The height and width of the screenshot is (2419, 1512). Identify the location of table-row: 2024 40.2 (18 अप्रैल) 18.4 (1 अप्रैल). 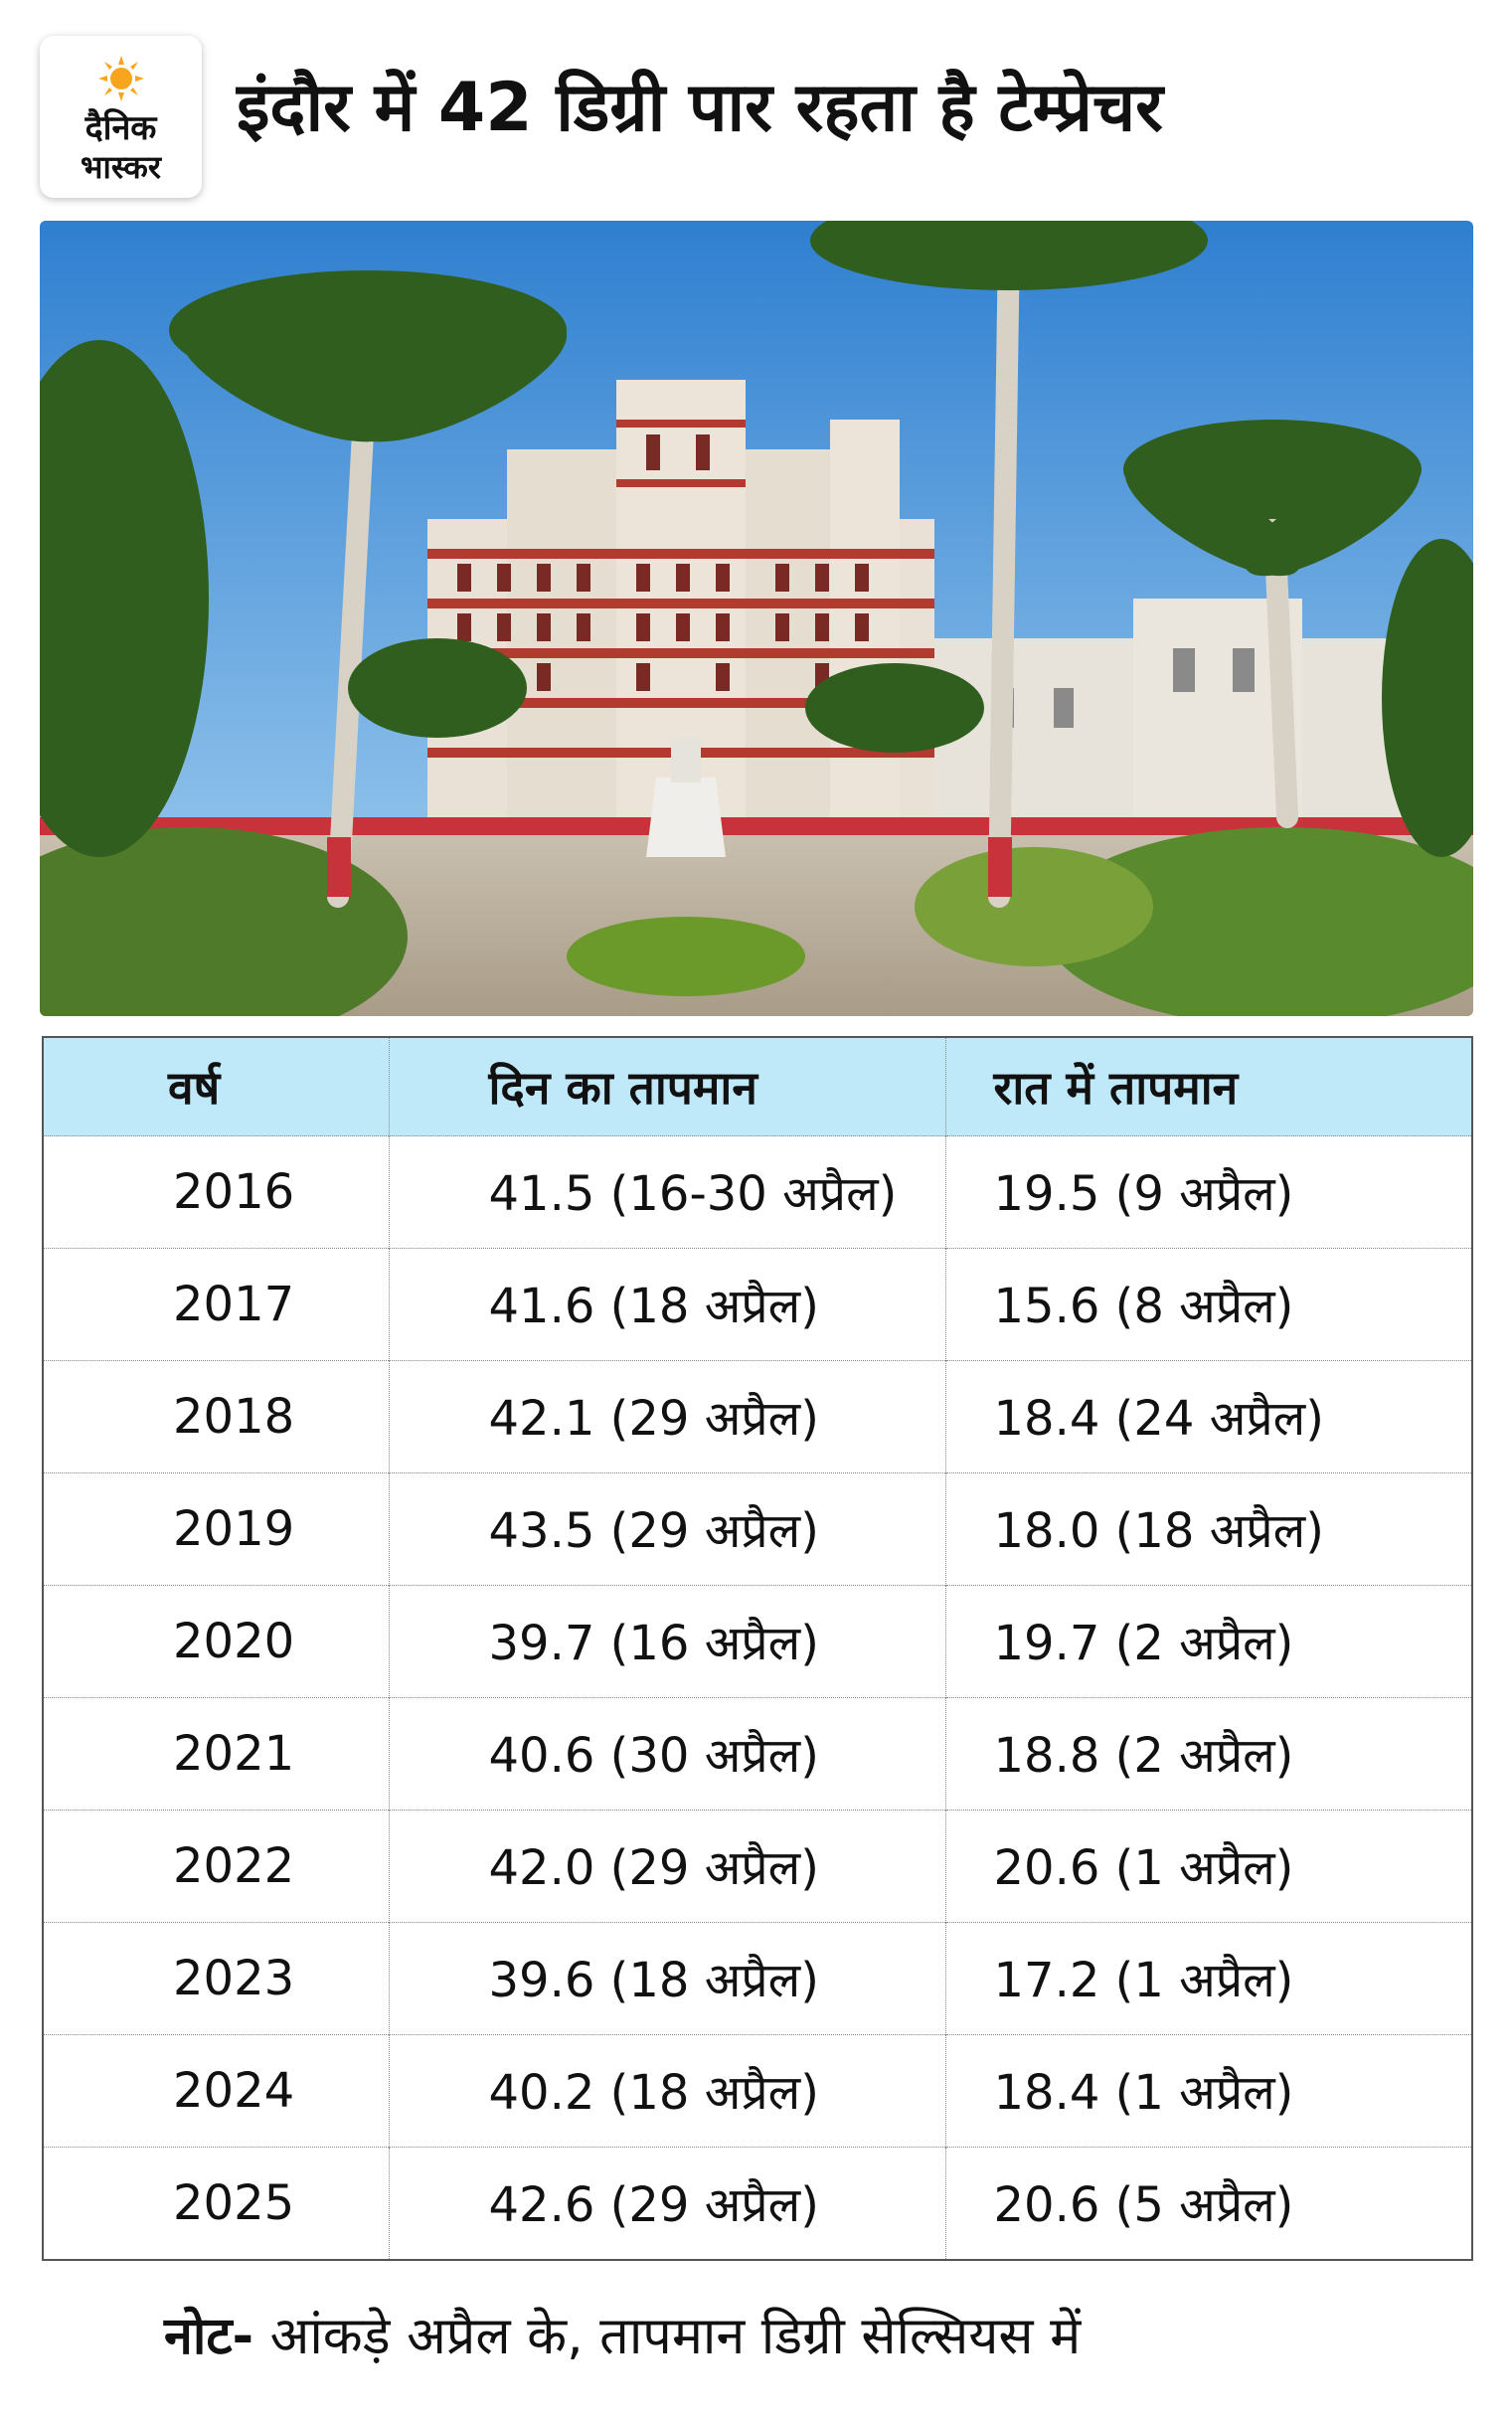
(757, 2091).